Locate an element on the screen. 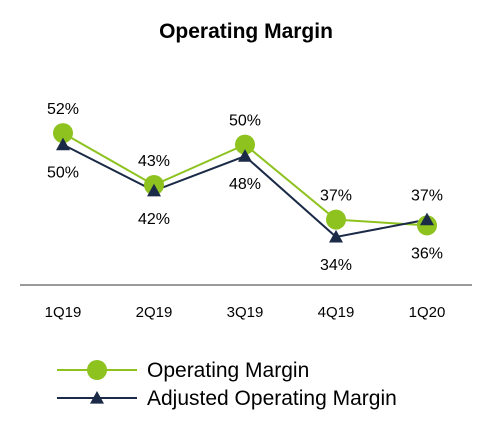 Image resolution: width=492 pixels, height=440 pixels. operating-margin-data-label: 36% is located at coordinates (427, 253).